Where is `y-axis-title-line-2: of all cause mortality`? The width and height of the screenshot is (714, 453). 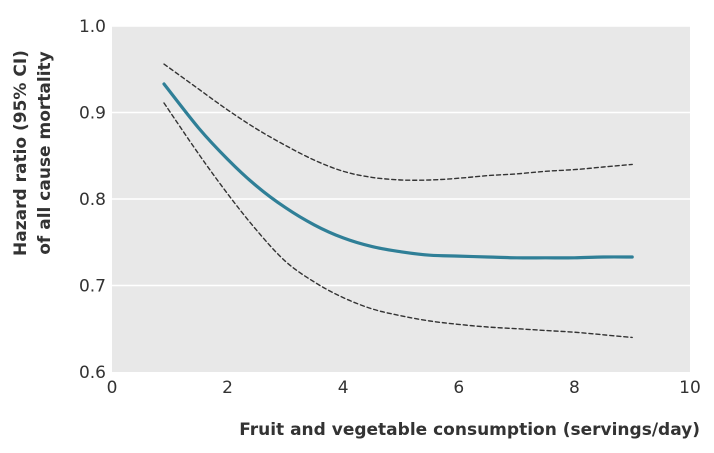
y-axis-title-line-2: of all cause mortality is located at coordinates (45, 153).